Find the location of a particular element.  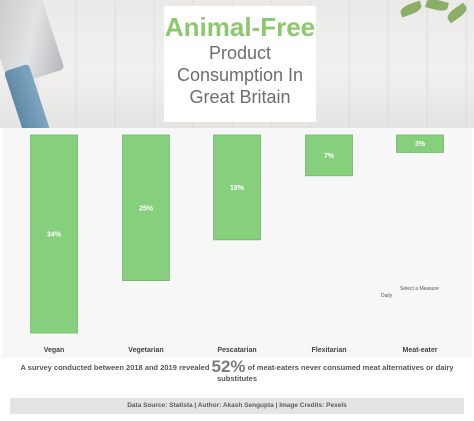

category-label-meat-eater: Meat-eater is located at coordinates (419, 350).